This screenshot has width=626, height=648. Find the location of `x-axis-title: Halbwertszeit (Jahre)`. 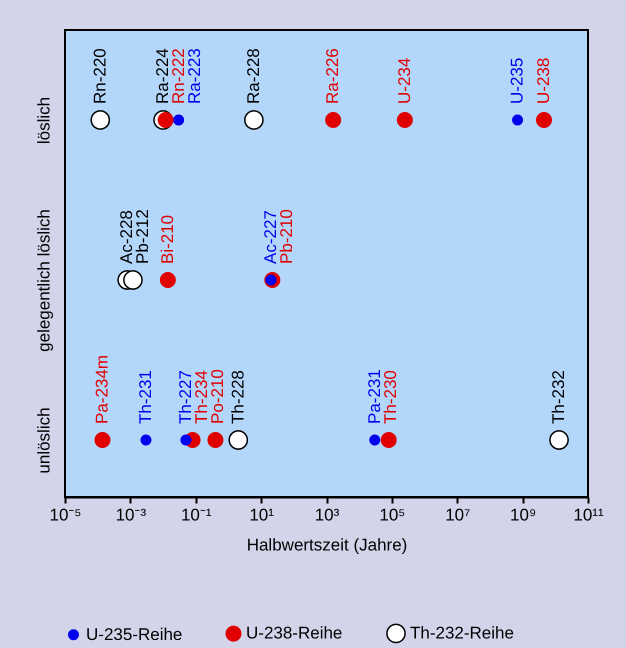

x-axis-title: Halbwertszeit (Jahre) is located at coordinates (327, 545).